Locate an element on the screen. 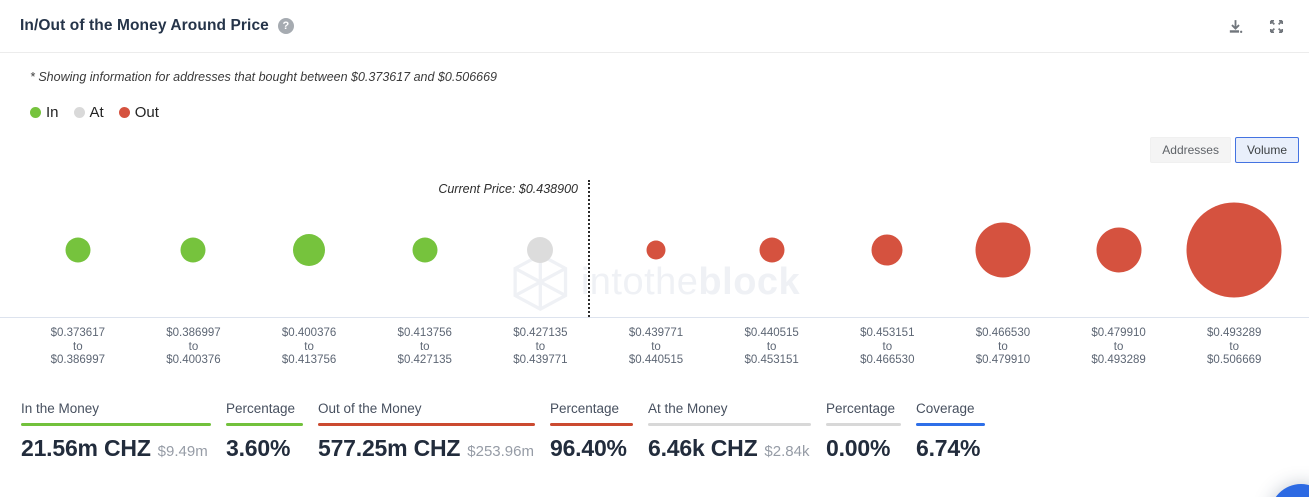 This screenshot has width=1309, height=497. price-range-label: $0.400376 to $0.413756 is located at coordinates (309, 347).